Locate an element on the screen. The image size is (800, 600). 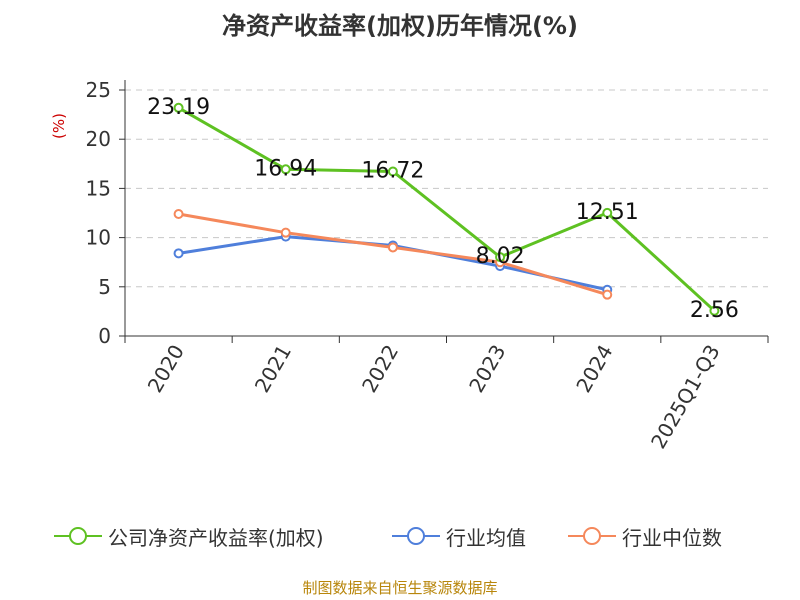
y-tick-label: 5 is located at coordinates (104, 287).